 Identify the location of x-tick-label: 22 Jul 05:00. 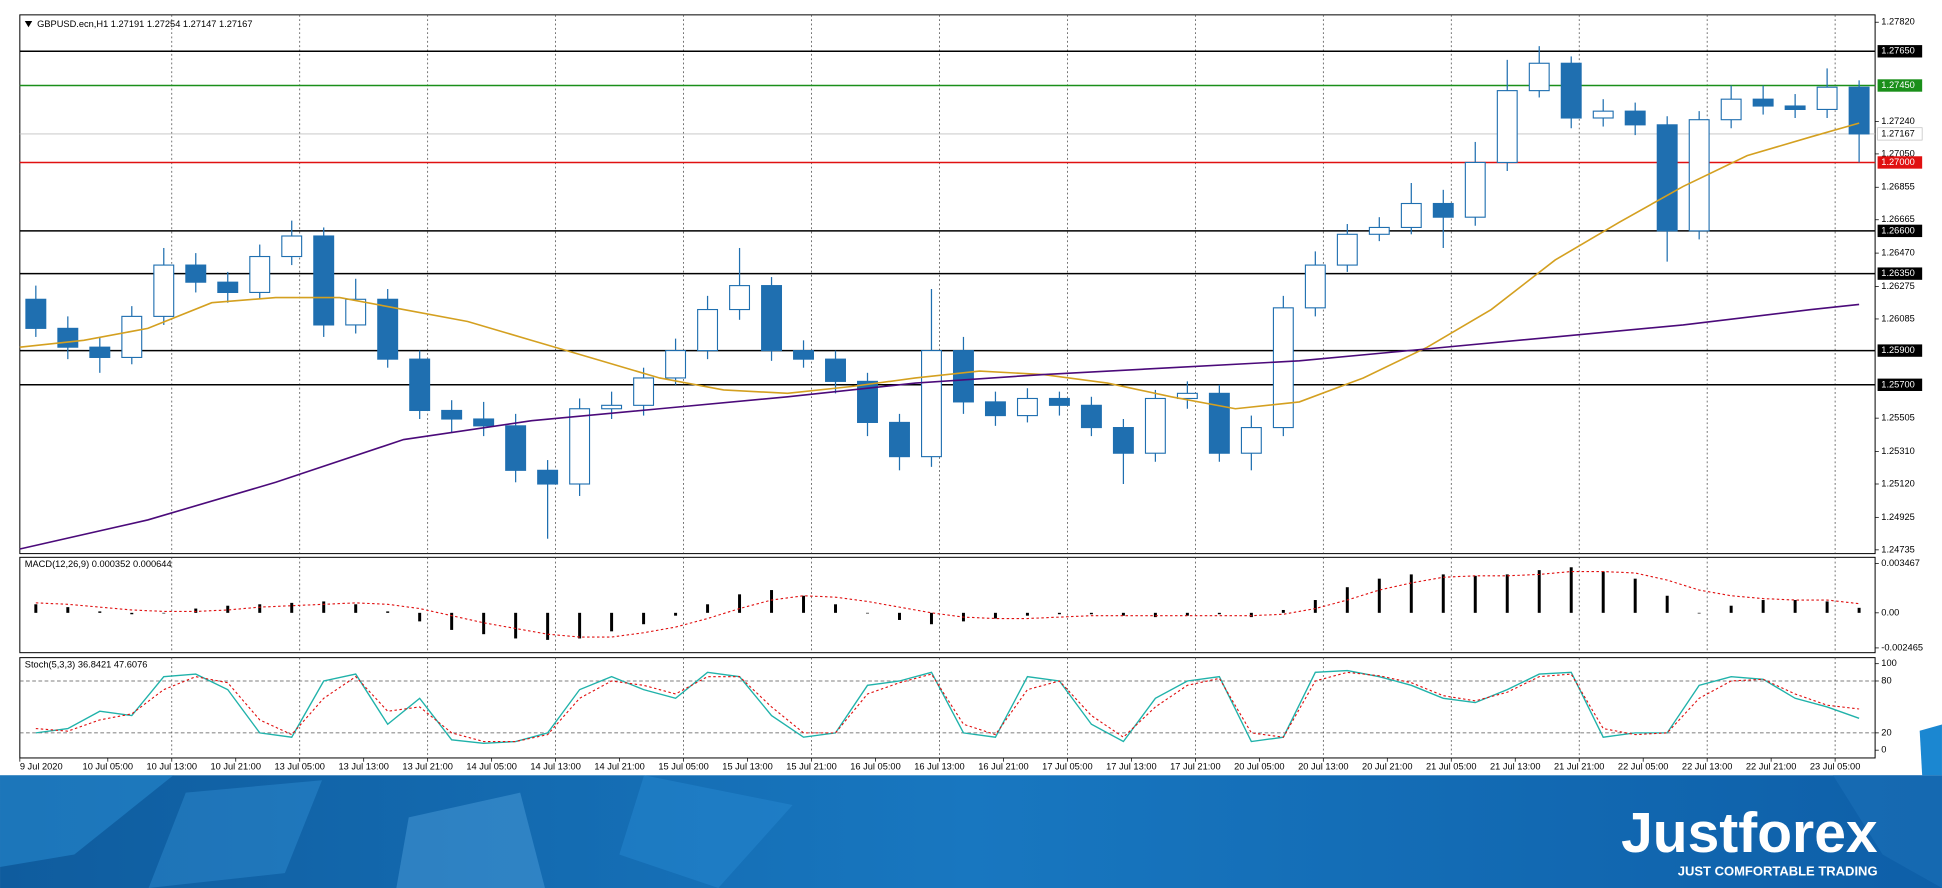
(1643, 767).